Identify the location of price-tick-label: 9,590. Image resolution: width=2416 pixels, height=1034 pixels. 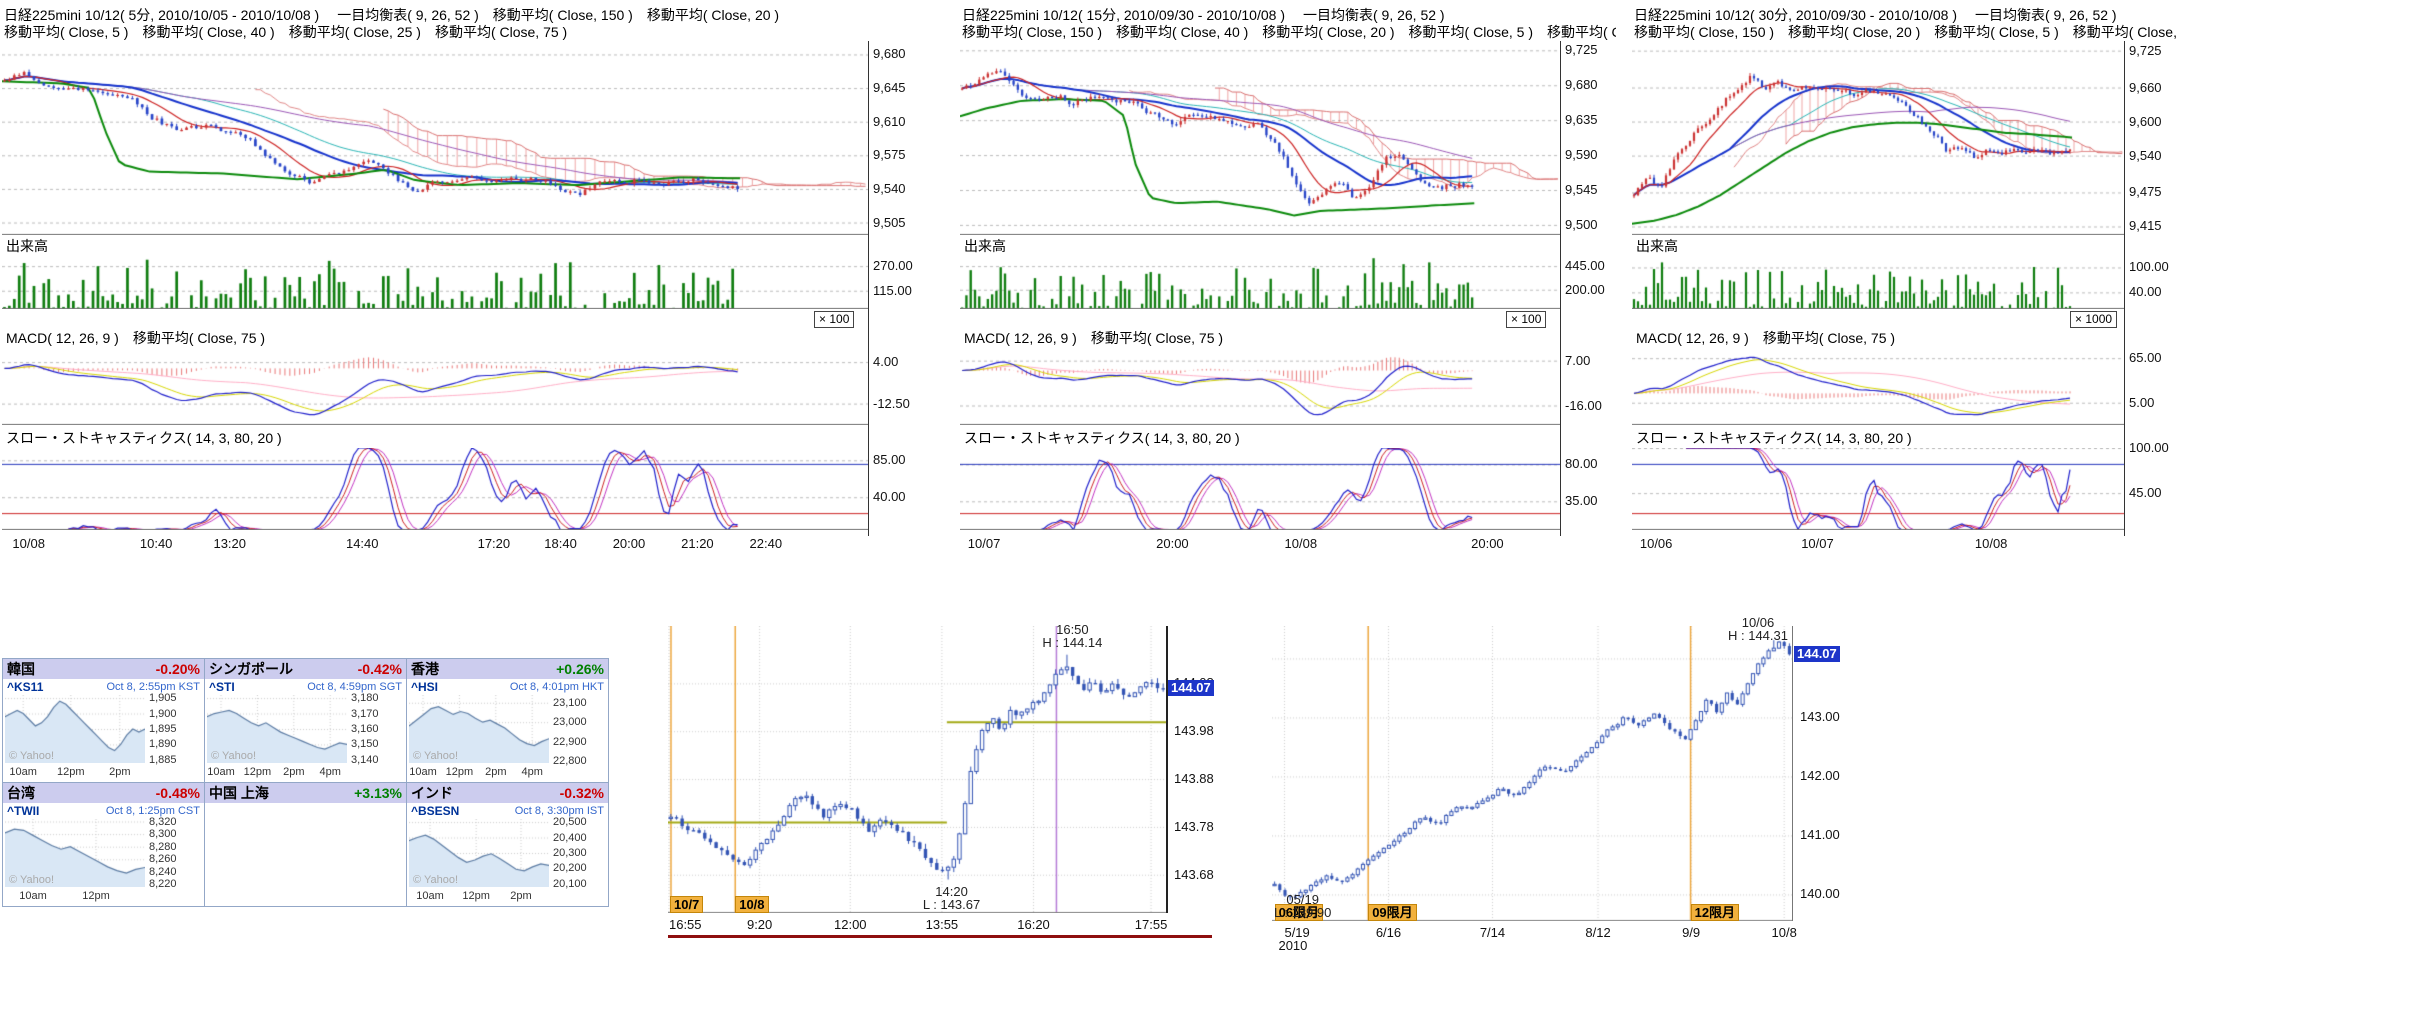
(1581, 155).